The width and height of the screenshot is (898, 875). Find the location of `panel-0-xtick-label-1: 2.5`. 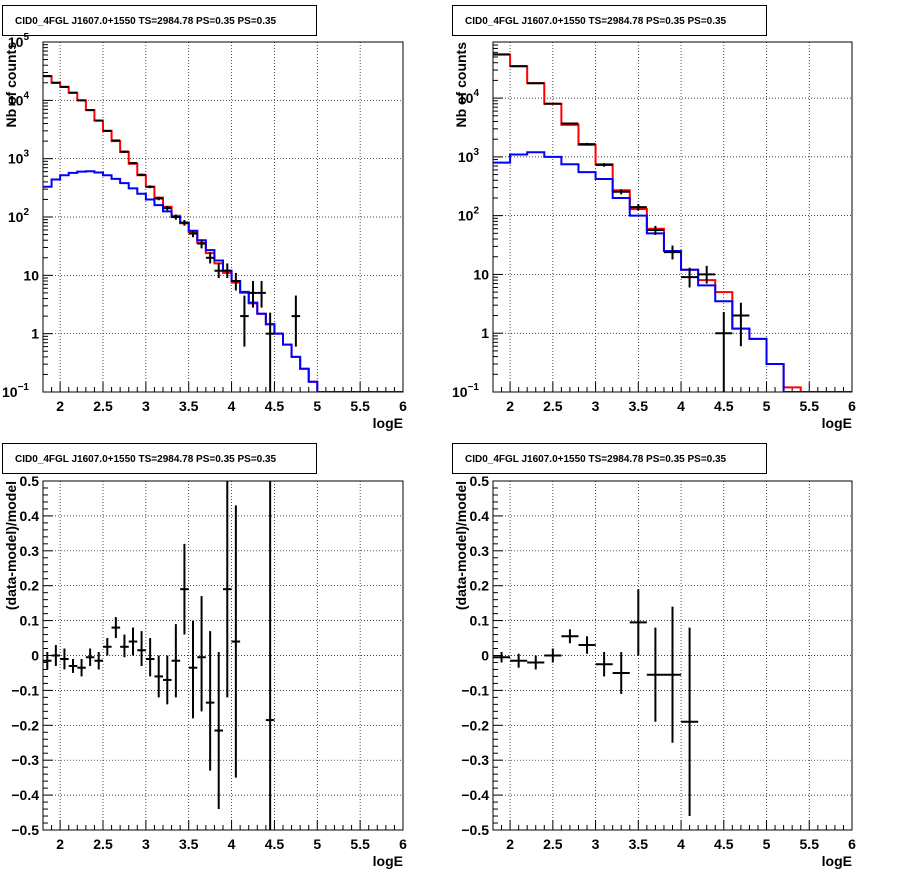

panel-0-xtick-label-1: 2.5 is located at coordinates (103, 406).